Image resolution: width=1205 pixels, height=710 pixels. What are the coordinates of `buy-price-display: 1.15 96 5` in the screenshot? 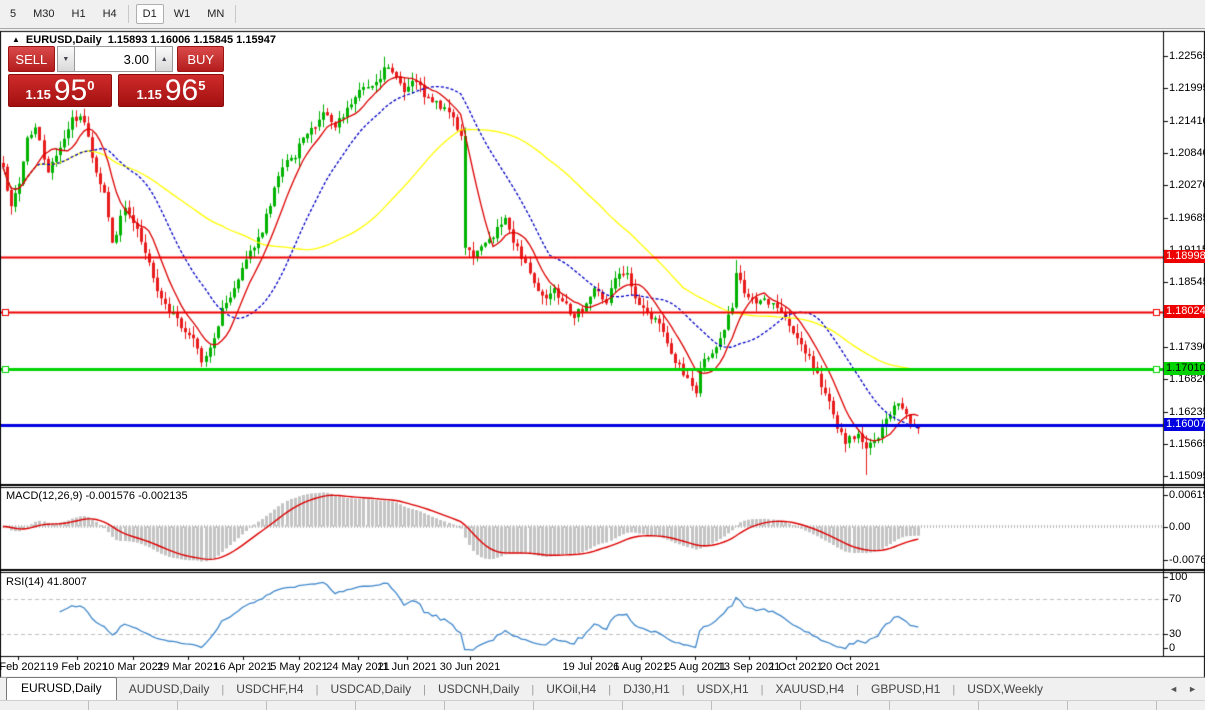 It's located at (171, 90).